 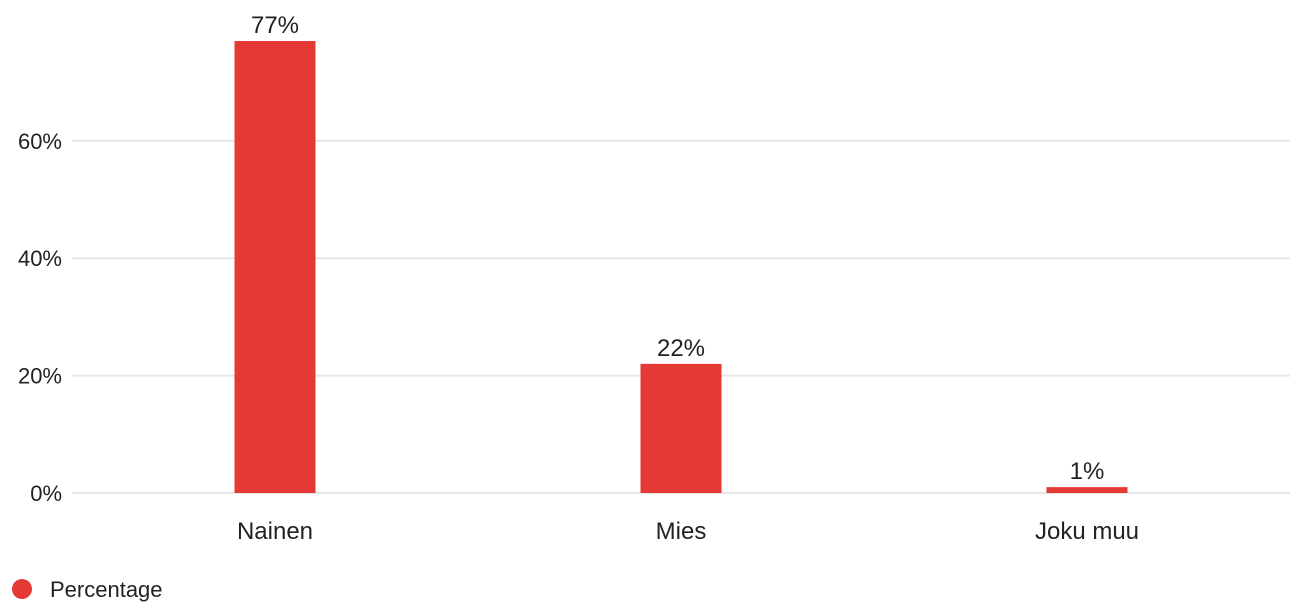 What do you see at coordinates (40, 258) in the screenshot?
I see `y-tick-label: 40%` at bounding box center [40, 258].